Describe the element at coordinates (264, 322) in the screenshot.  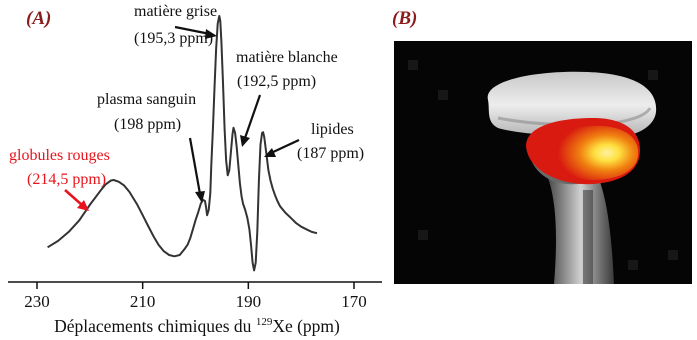
I see `x-axis-title-sup: 129` at that location.